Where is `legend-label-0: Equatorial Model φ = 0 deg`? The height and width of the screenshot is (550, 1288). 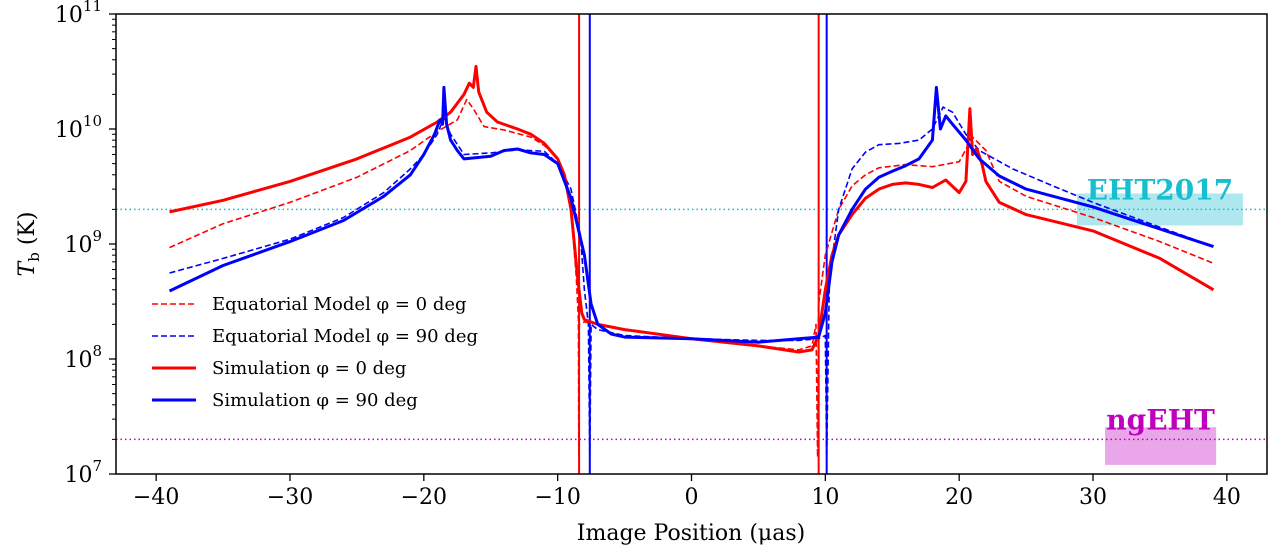
legend-label-0: Equatorial Model φ = 0 deg is located at coordinates (339, 304).